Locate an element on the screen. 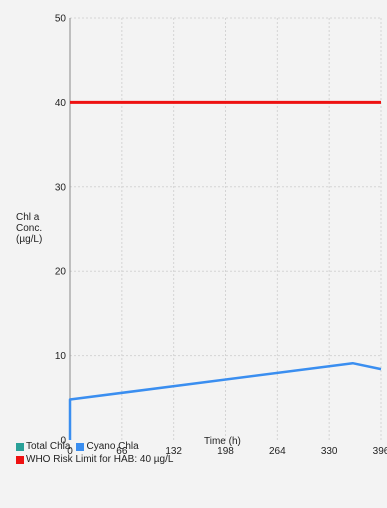 This screenshot has width=387, height=508. legend-label-total-chla: Total Chla is located at coordinates (48, 446).